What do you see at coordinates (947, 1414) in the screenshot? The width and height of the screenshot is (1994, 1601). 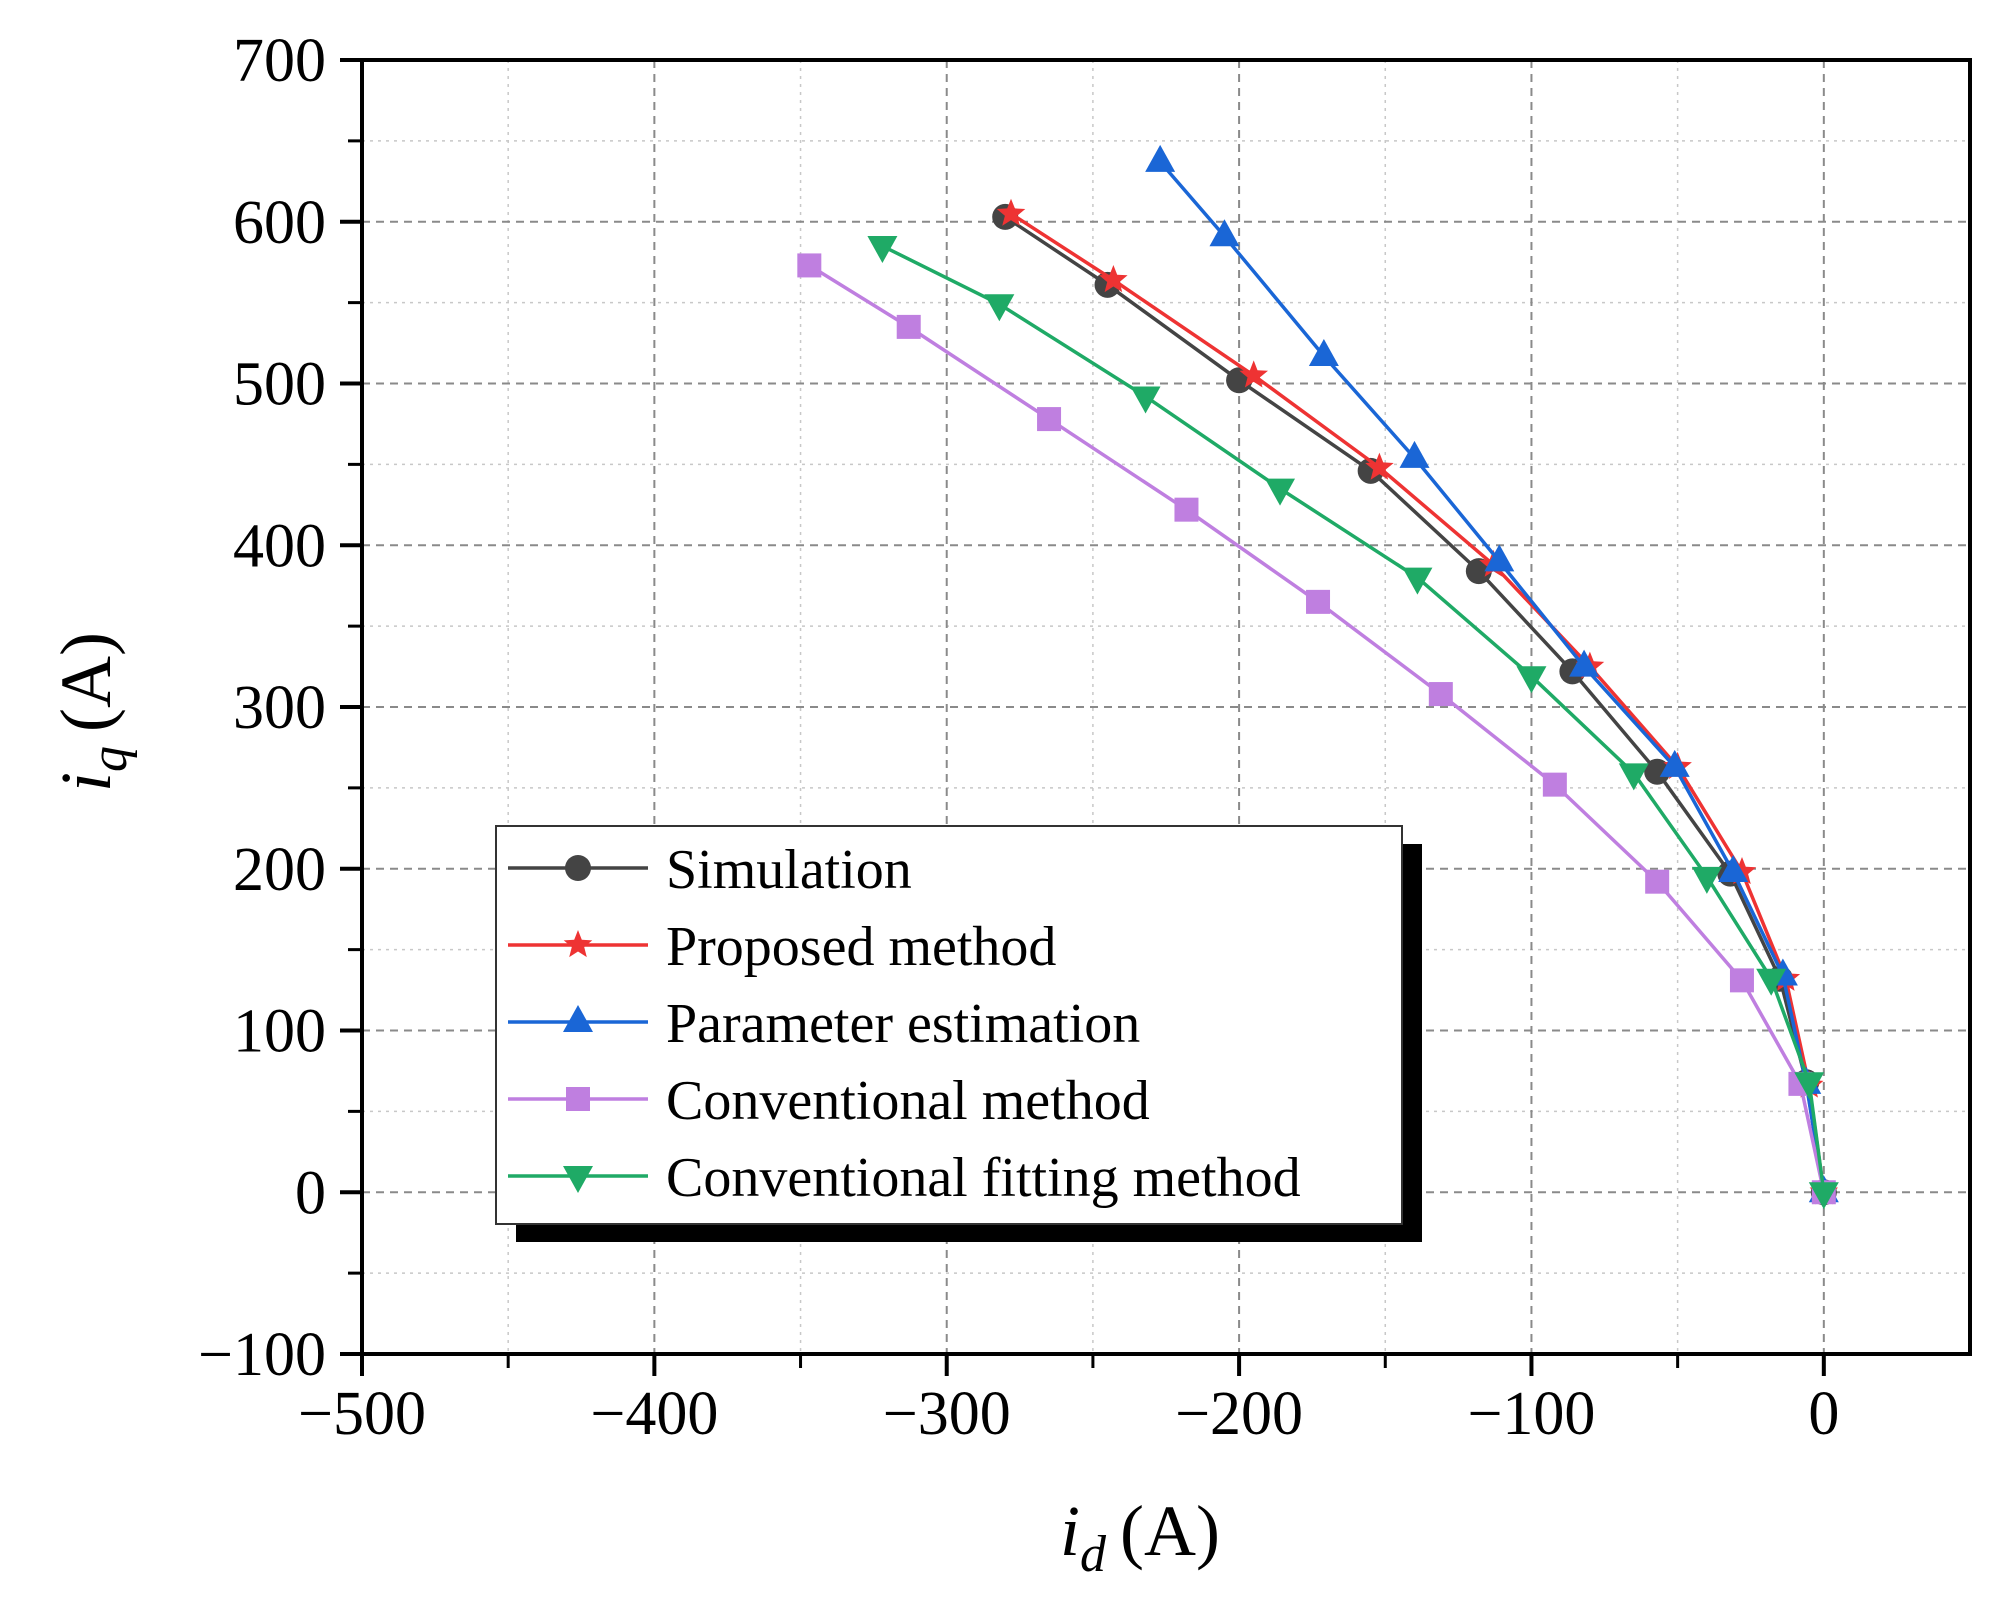 I see `x-tick-label: −300` at bounding box center [947, 1414].